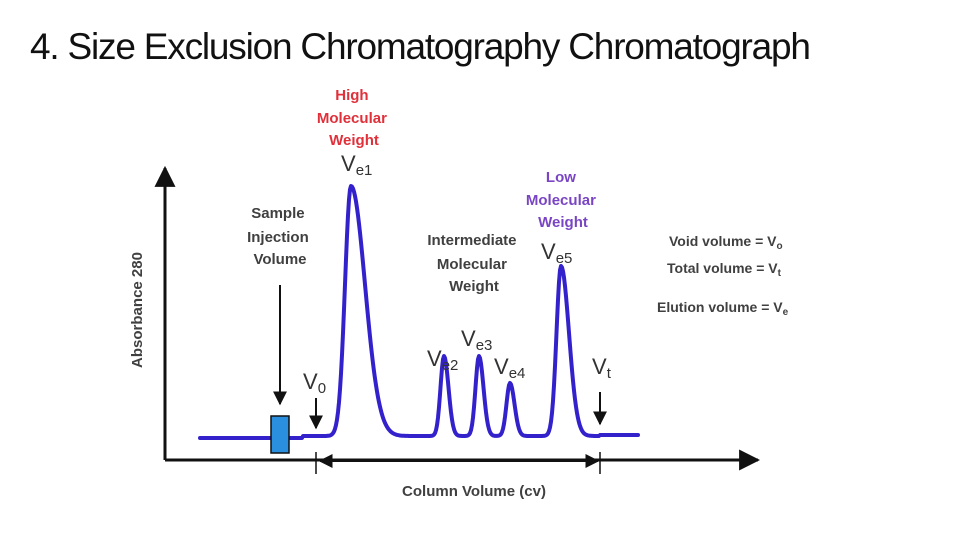  What do you see at coordinates (474, 491) in the screenshot?
I see `x-axis-label: Column Volume (cv)` at bounding box center [474, 491].